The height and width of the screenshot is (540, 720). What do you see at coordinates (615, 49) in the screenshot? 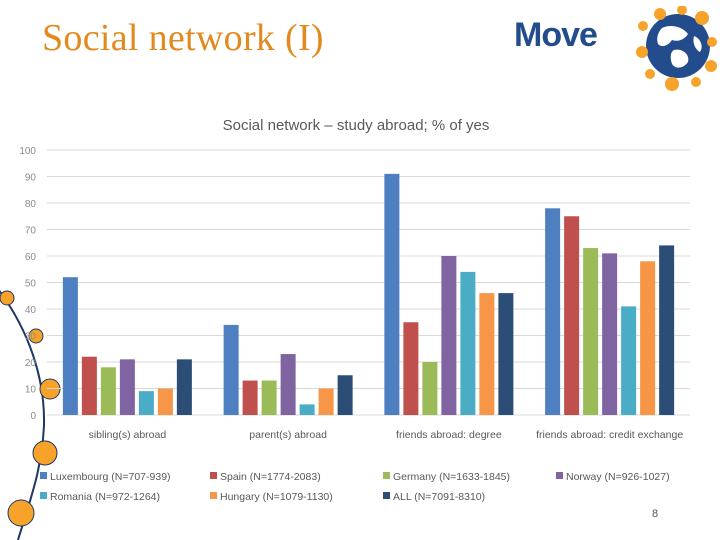
I see `move-logo: Move` at bounding box center [615, 49].